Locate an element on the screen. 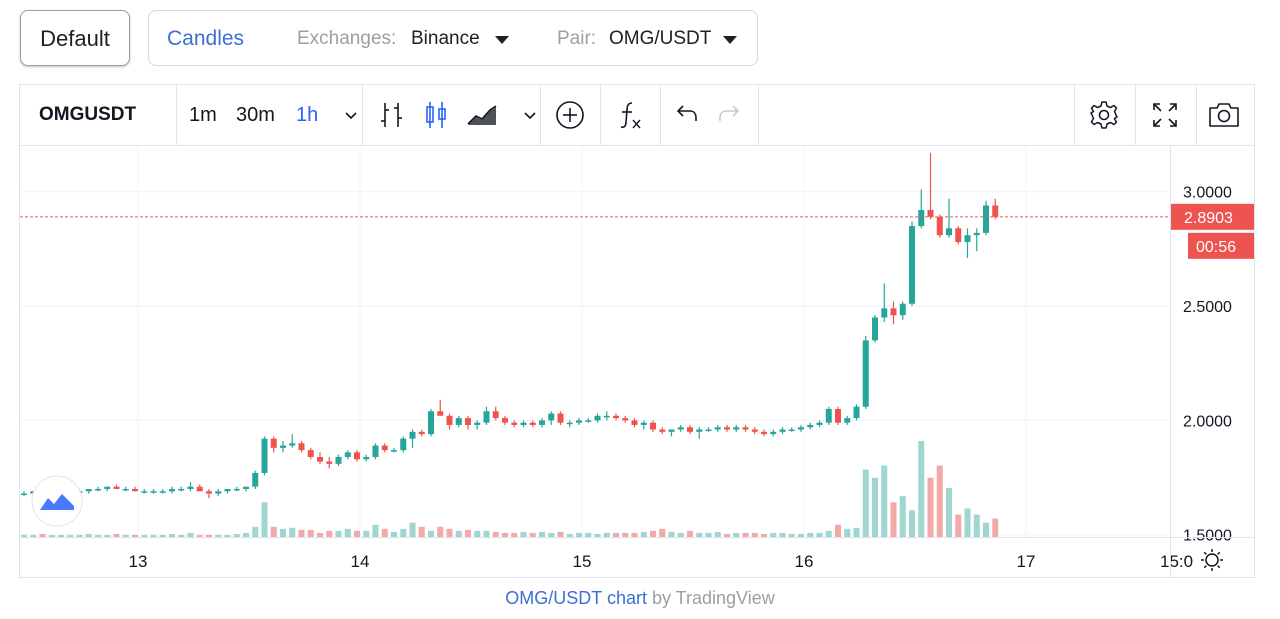 The width and height of the screenshot is (1280, 619). settings-icon is located at coordinates (1104, 115).